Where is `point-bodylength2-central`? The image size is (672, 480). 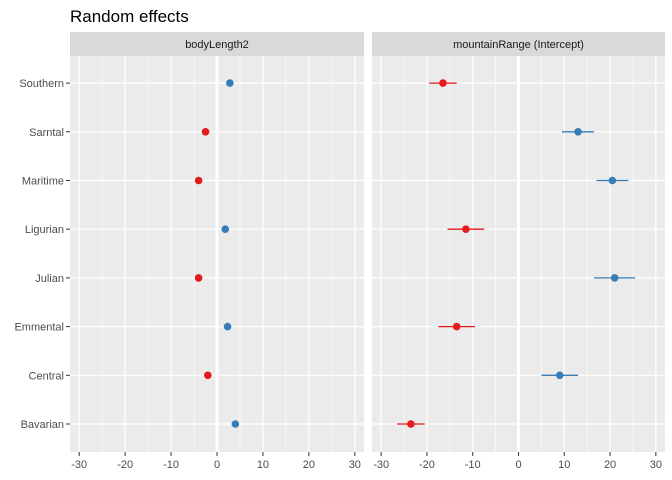
point-bodylength2-central is located at coordinates (208, 375).